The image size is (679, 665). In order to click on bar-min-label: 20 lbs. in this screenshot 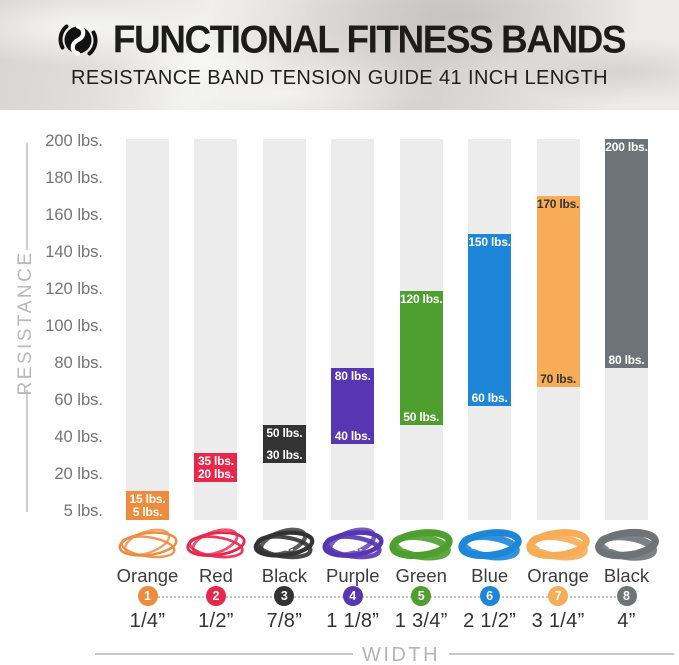, I will do `click(215, 473)`.